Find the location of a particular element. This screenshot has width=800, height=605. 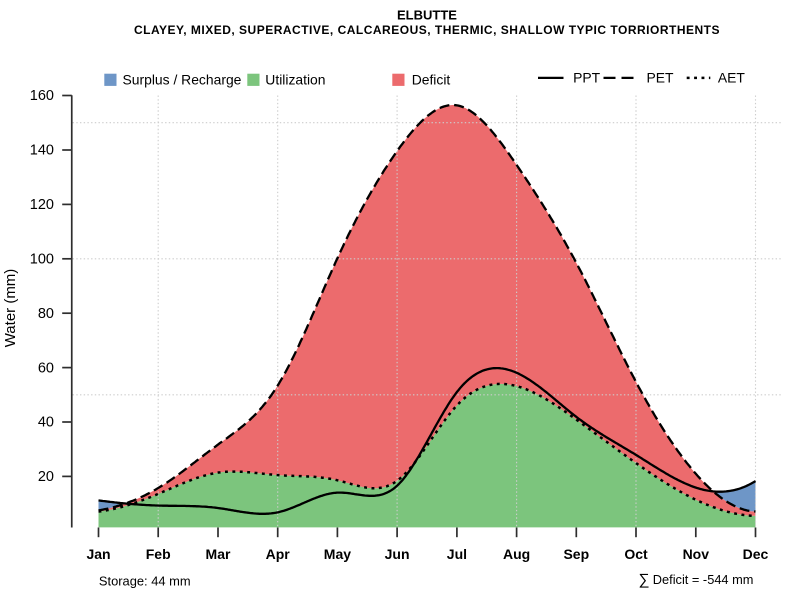

svg-text: Oct is located at coordinates (636, 554).